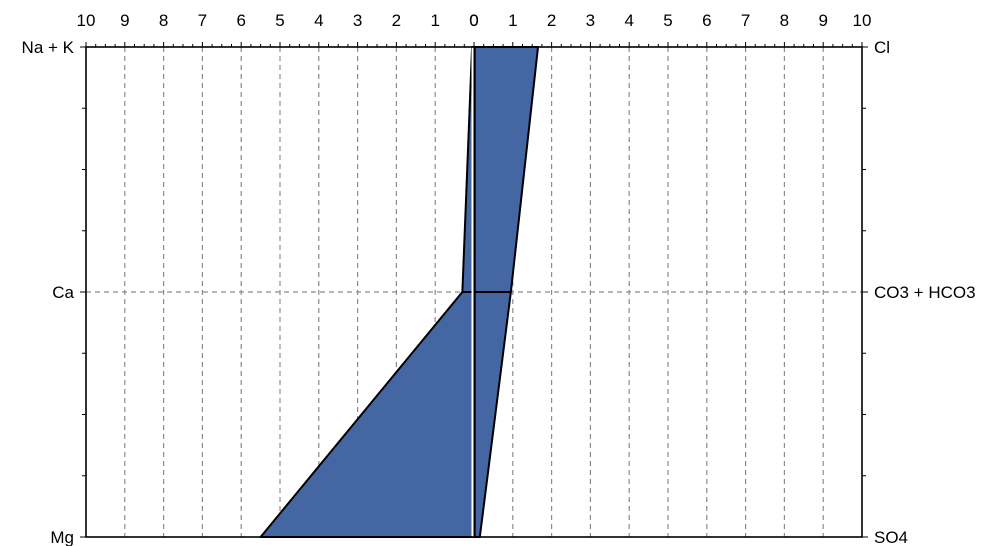 The height and width of the screenshot is (546, 1002). What do you see at coordinates (279, 20) in the screenshot?
I see `top-tick-label-left: 5` at bounding box center [279, 20].